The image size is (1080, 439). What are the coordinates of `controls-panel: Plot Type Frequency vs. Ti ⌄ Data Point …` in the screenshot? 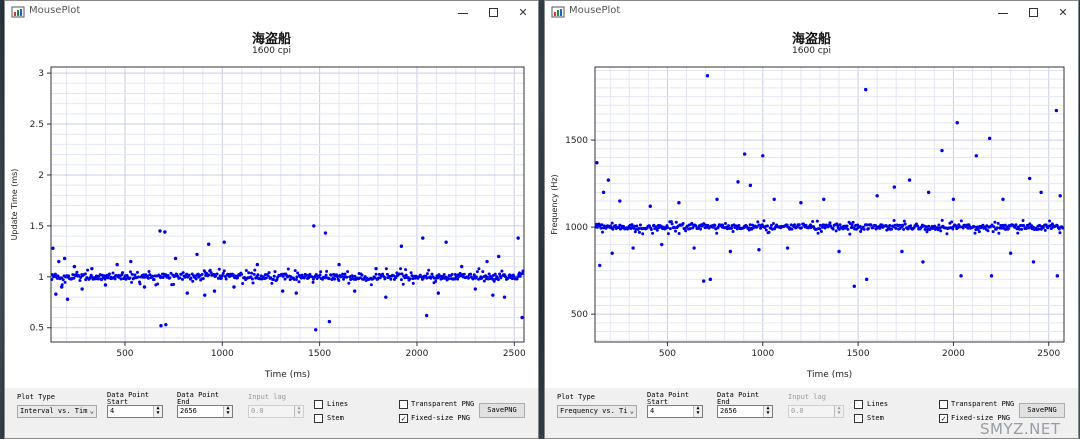 It's located at (811, 413).